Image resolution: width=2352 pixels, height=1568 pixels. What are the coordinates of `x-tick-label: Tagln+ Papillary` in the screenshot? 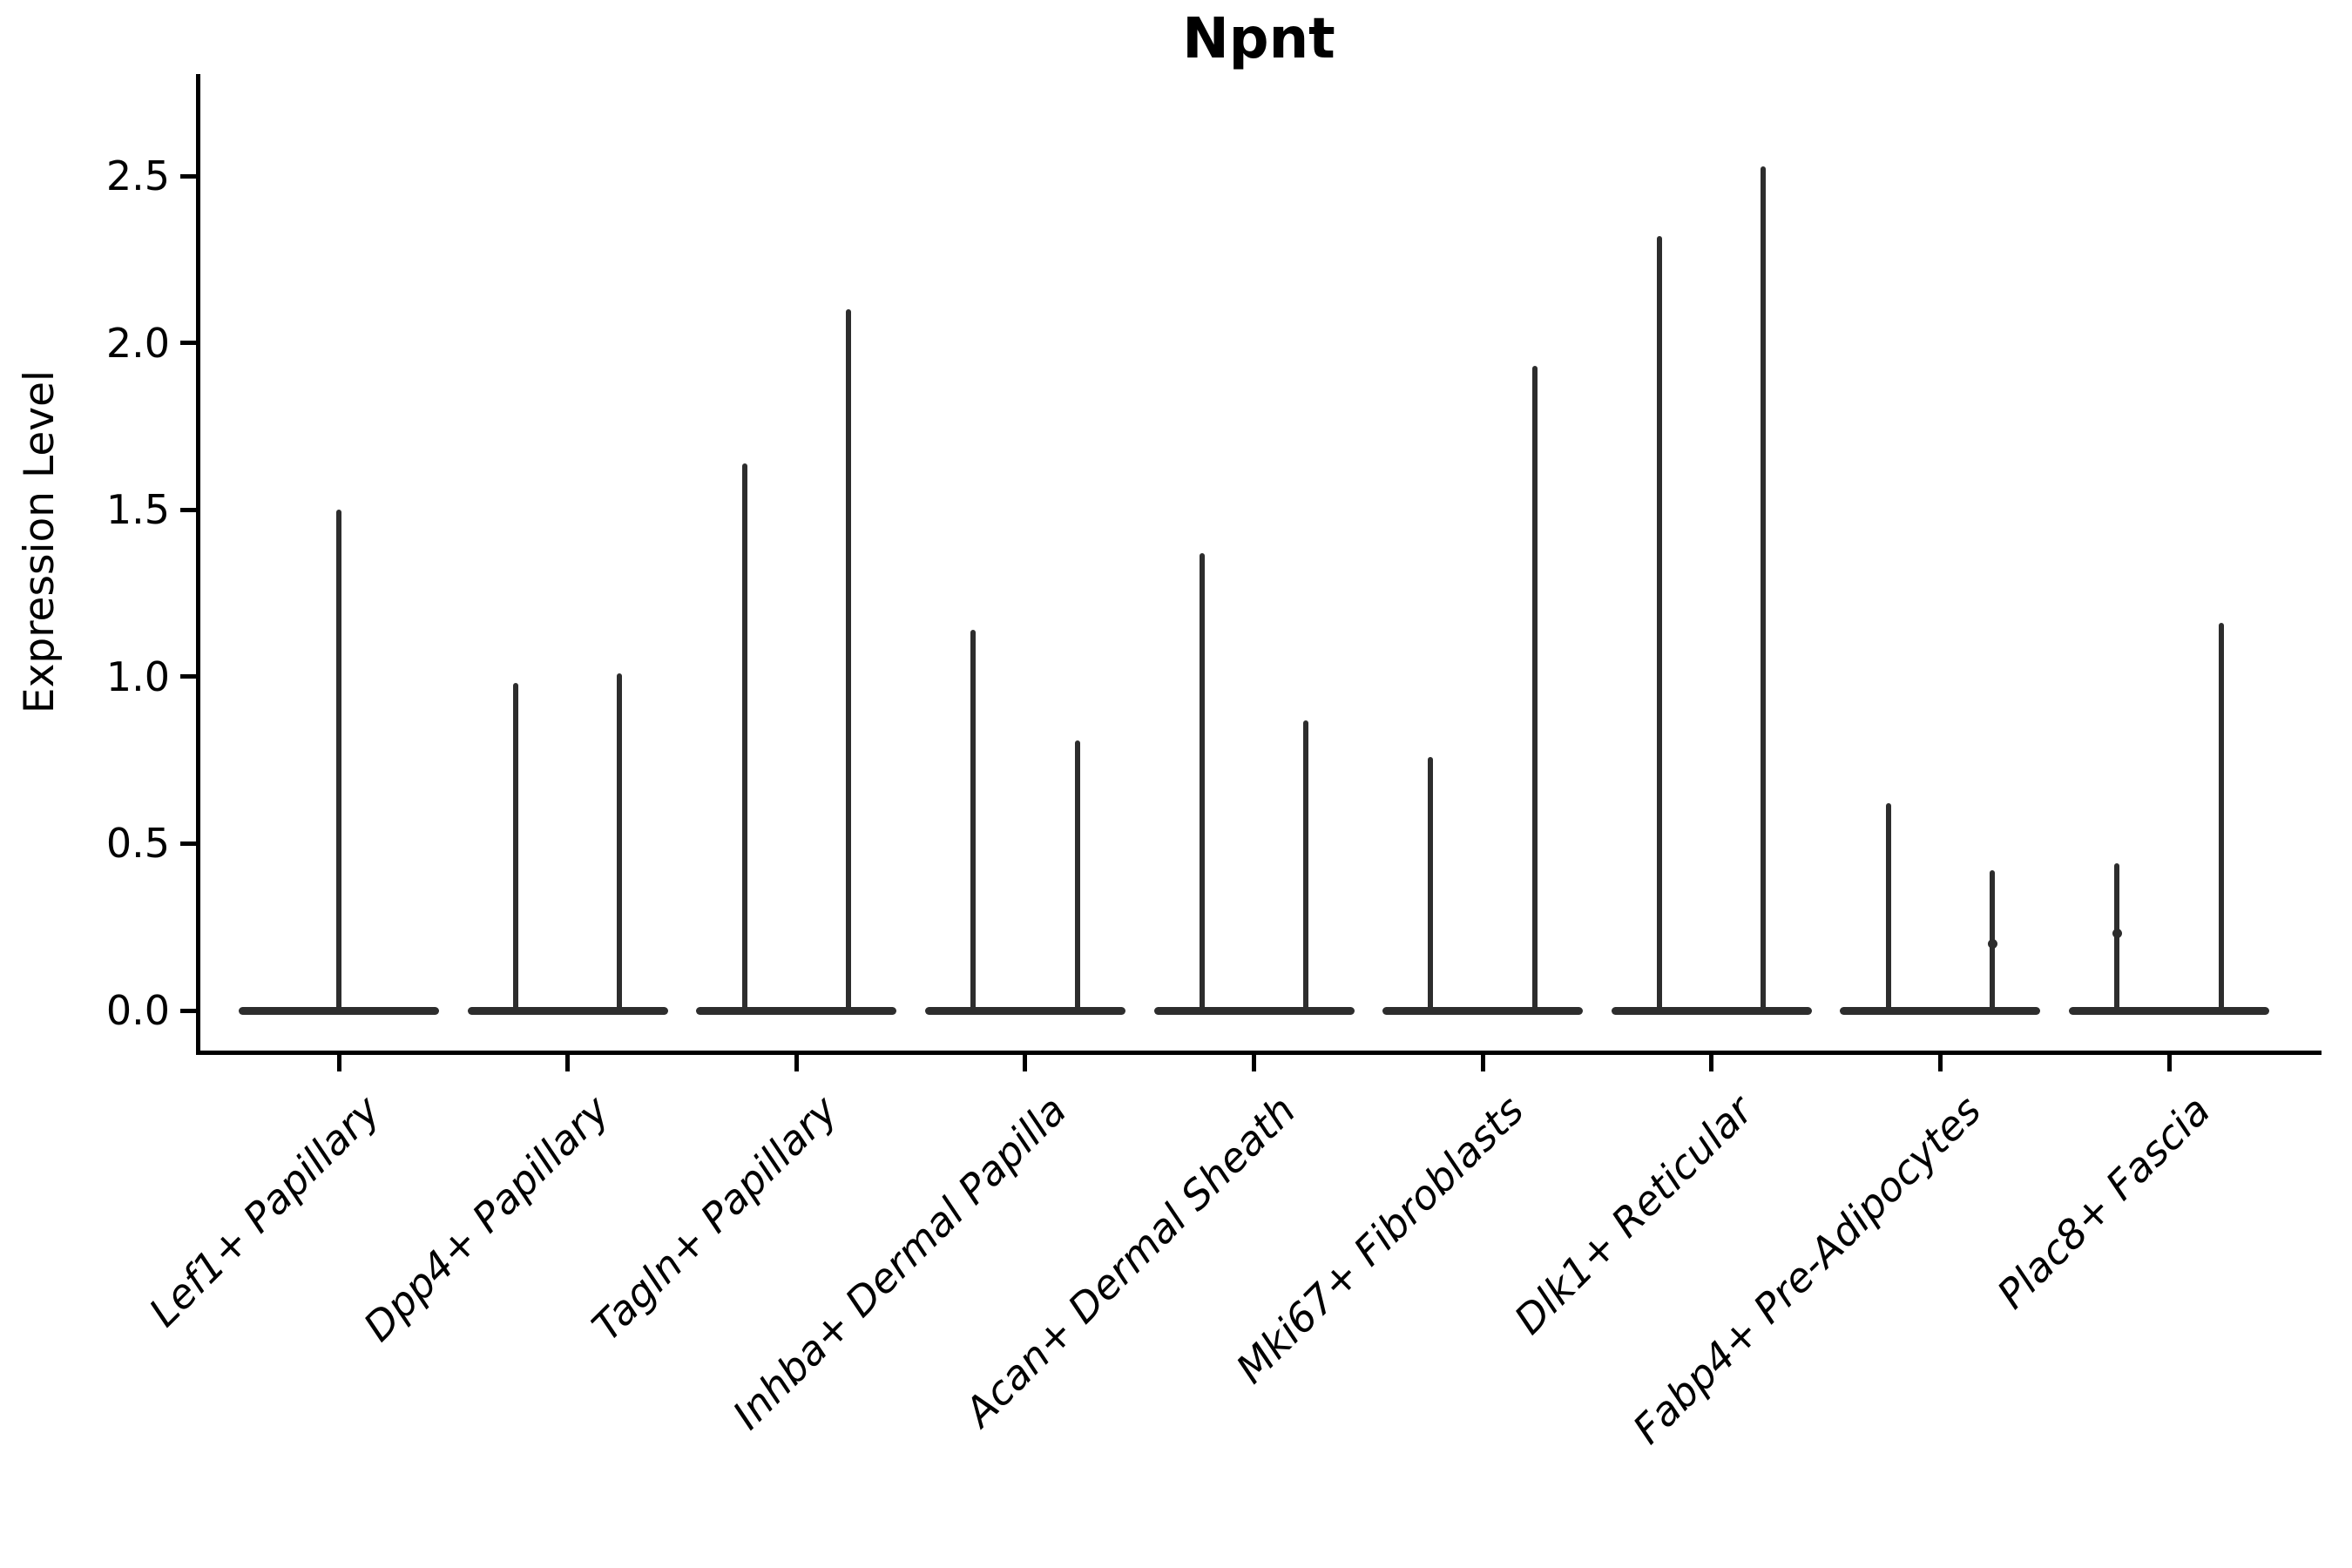 It's located at (715, 1218).